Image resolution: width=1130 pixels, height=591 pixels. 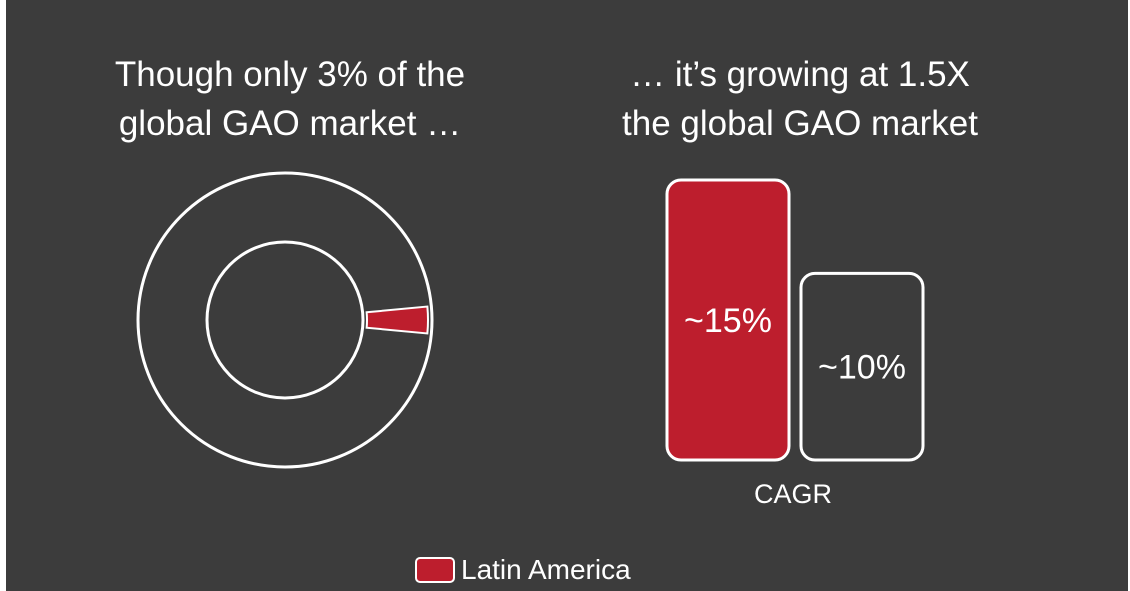 What do you see at coordinates (397, 320) in the screenshot?
I see `donut-slice-latin-america` at bounding box center [397, 320].